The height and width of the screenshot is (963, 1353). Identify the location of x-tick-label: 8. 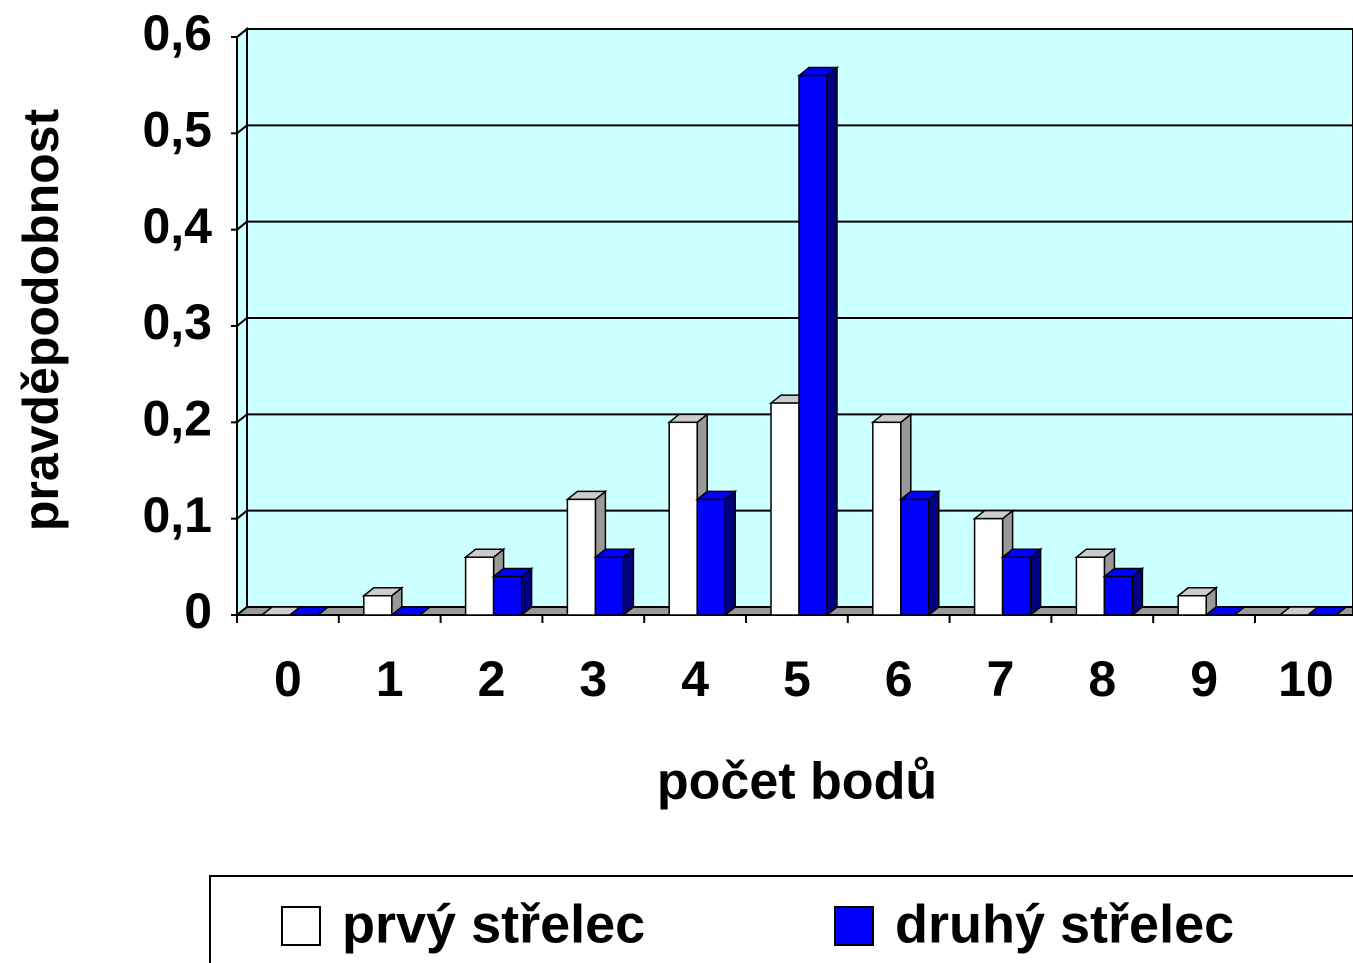
(1102, 679).